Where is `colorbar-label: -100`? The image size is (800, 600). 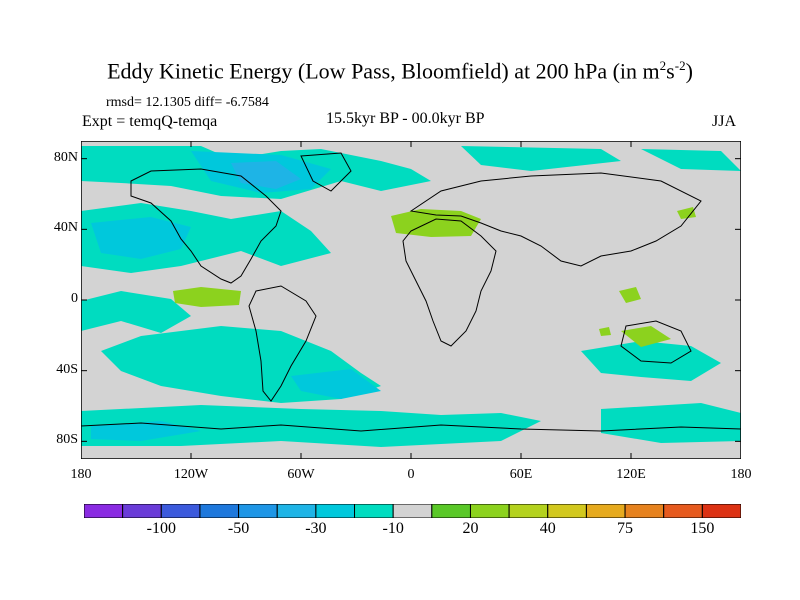
colorbar-label: -100 is located at coordinates (161, 528).